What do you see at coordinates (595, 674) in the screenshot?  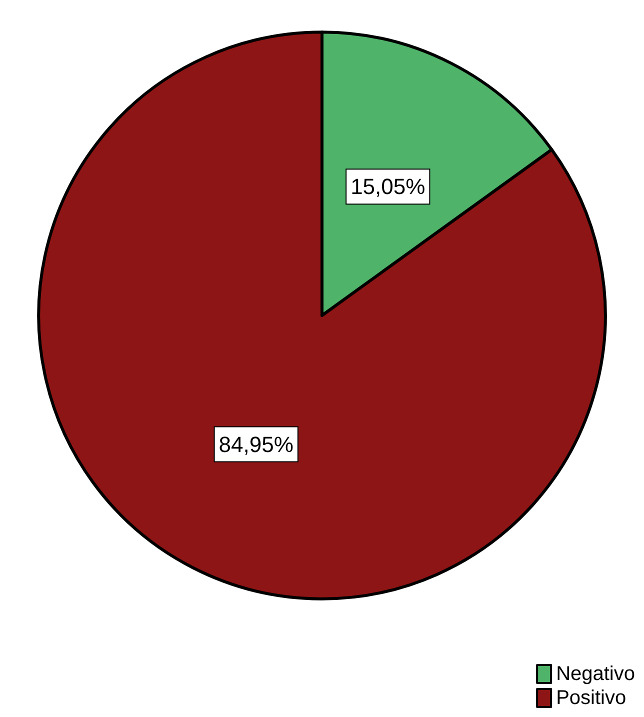 I see `legend-label: Negativo` at bounding box center [595, 674].